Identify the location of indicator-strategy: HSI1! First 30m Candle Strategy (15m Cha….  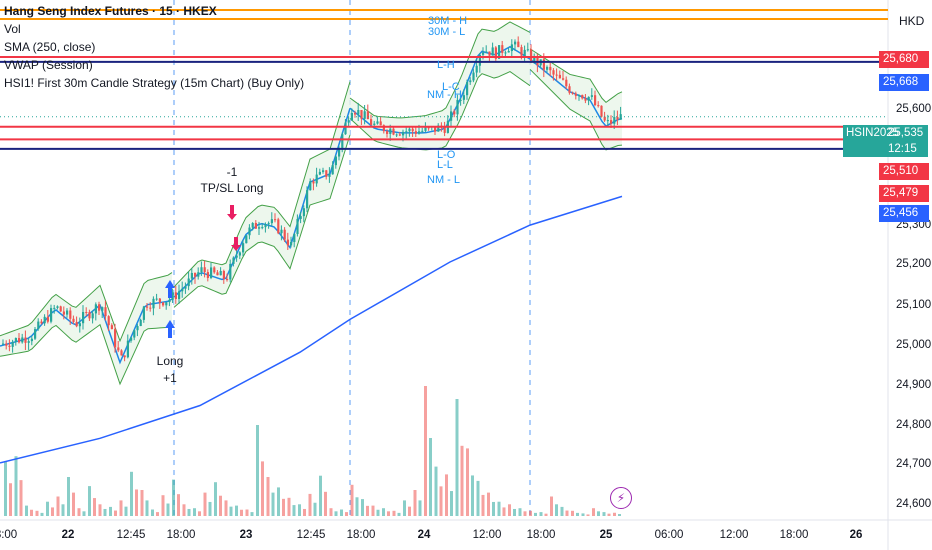
(154, 83).